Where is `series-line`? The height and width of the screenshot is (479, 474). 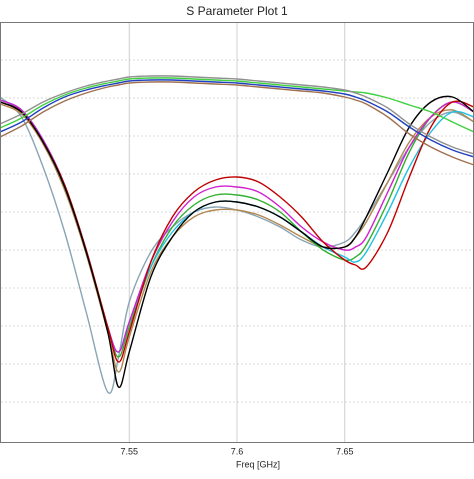 series-line is located at coordinates (237, 105).